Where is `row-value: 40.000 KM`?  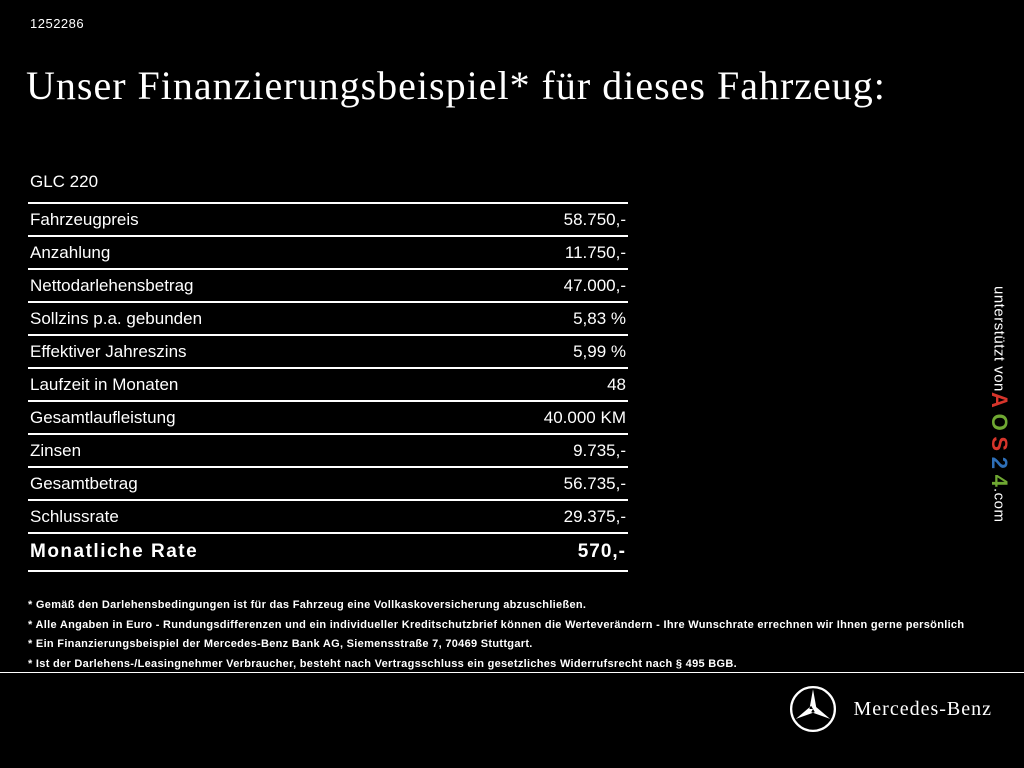
row-value: 40.000 KM is located at coordinates (584, 417).